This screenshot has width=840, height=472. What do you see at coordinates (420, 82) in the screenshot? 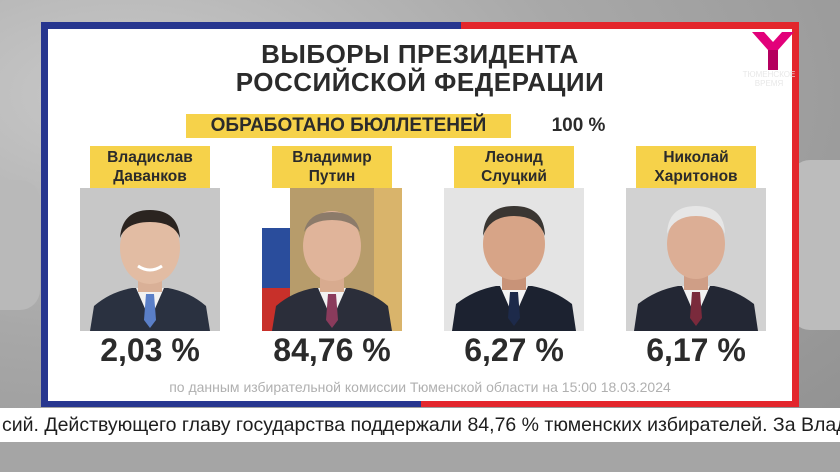
I see `title-line-2: РОССИЙСКОЙ ФЕДЕРАЦИИ` at bounding box center [420, 82].